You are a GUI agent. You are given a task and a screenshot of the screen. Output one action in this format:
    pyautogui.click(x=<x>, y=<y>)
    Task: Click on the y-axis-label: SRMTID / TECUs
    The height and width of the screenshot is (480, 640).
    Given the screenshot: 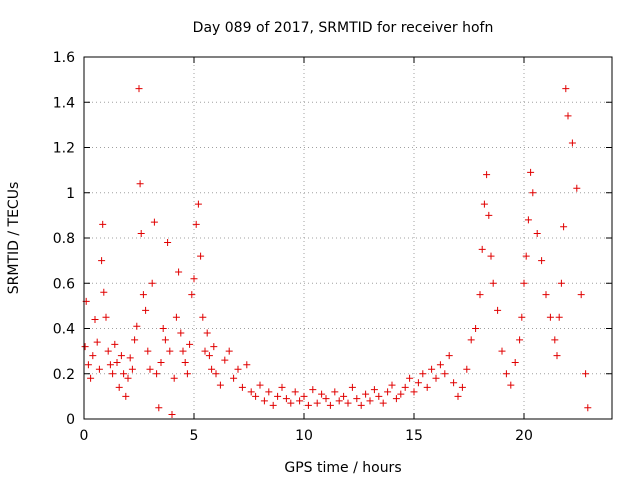 What is the action you would take?
    pyautogui.click(x=14, y=238)
    